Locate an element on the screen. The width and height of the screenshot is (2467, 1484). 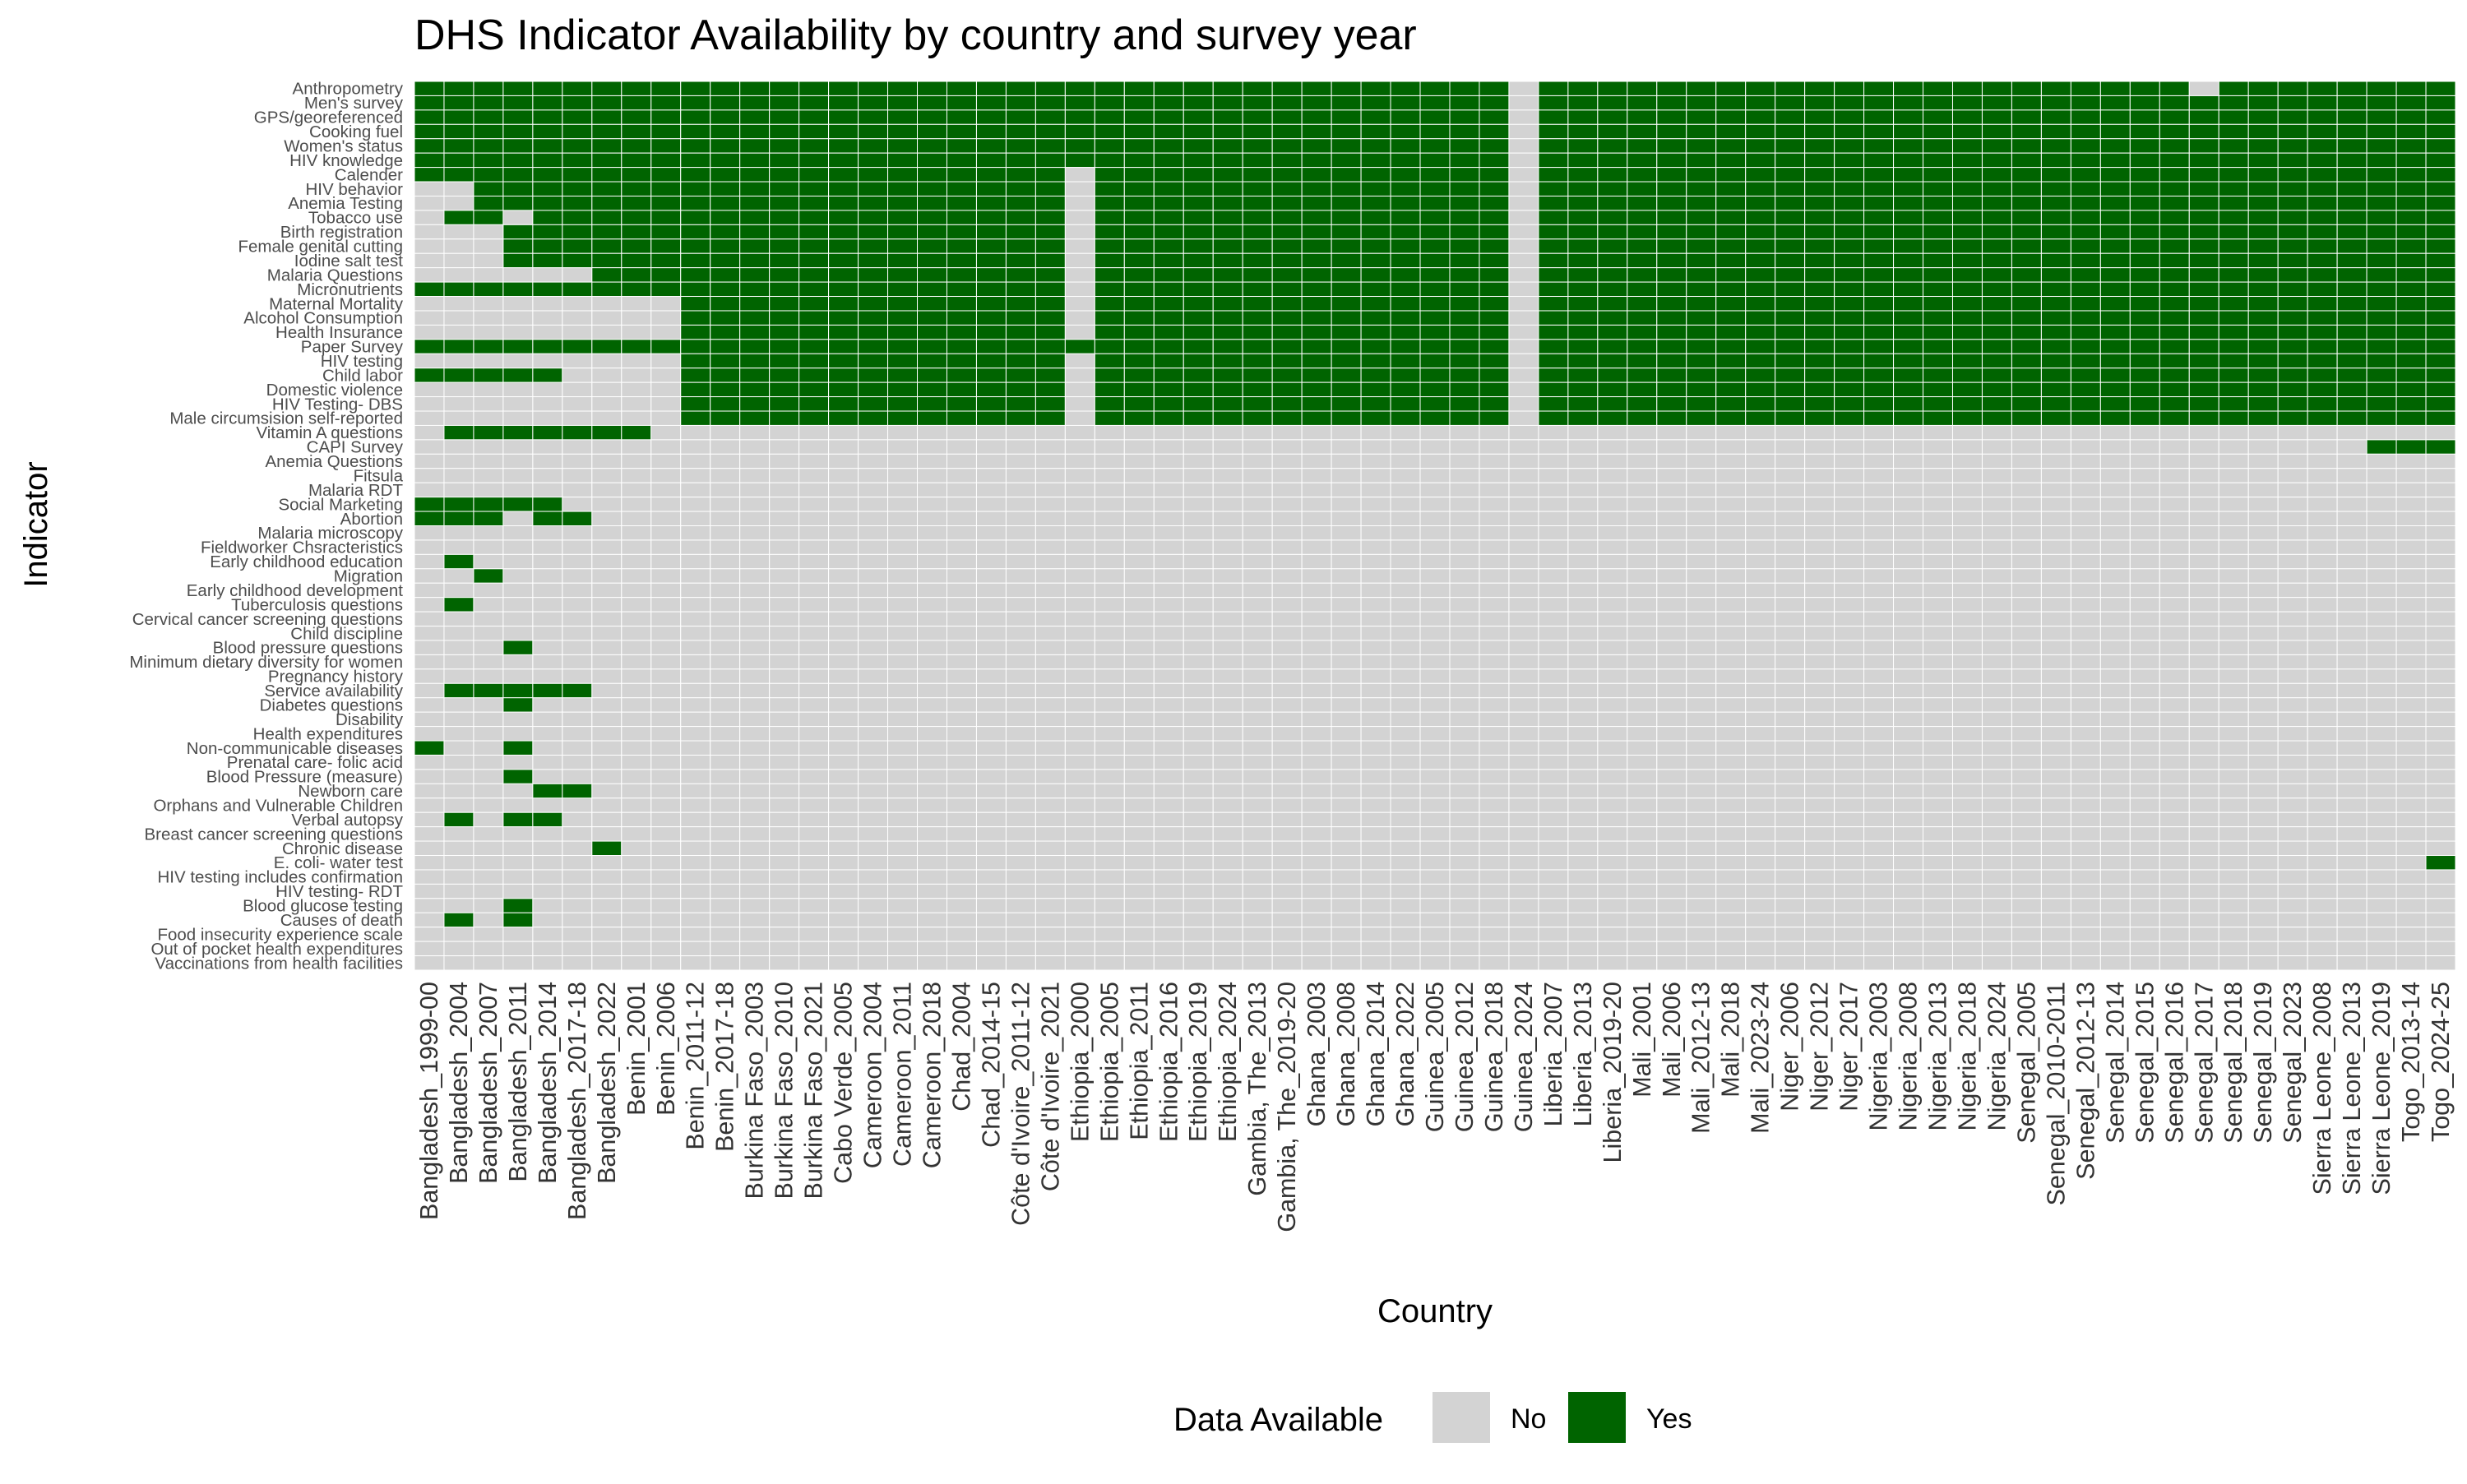
y-tick-label: Service availability is located at coordinates (333, 691).